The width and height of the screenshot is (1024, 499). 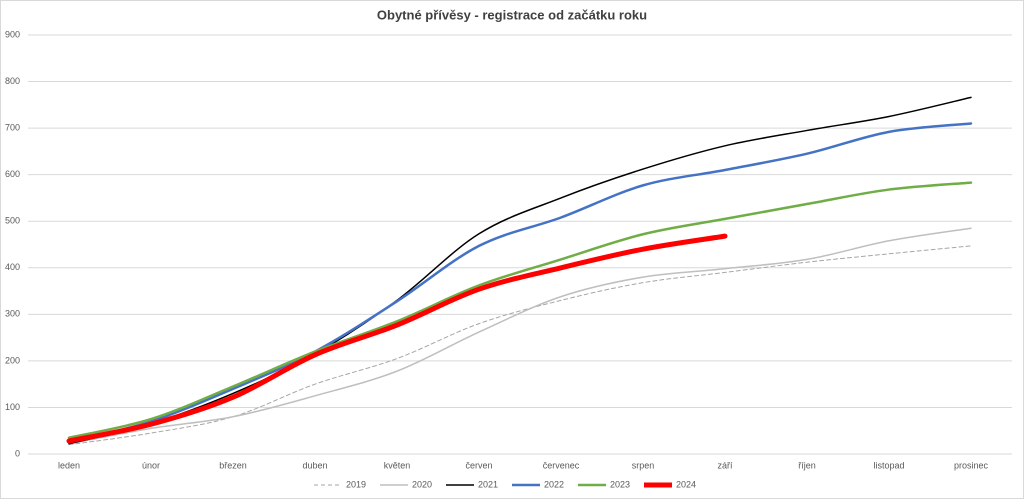 What do you see at coordinates (151, 465) in the screenshot?
I see `x-tick-label: únor` at bounding box center [151, 465].